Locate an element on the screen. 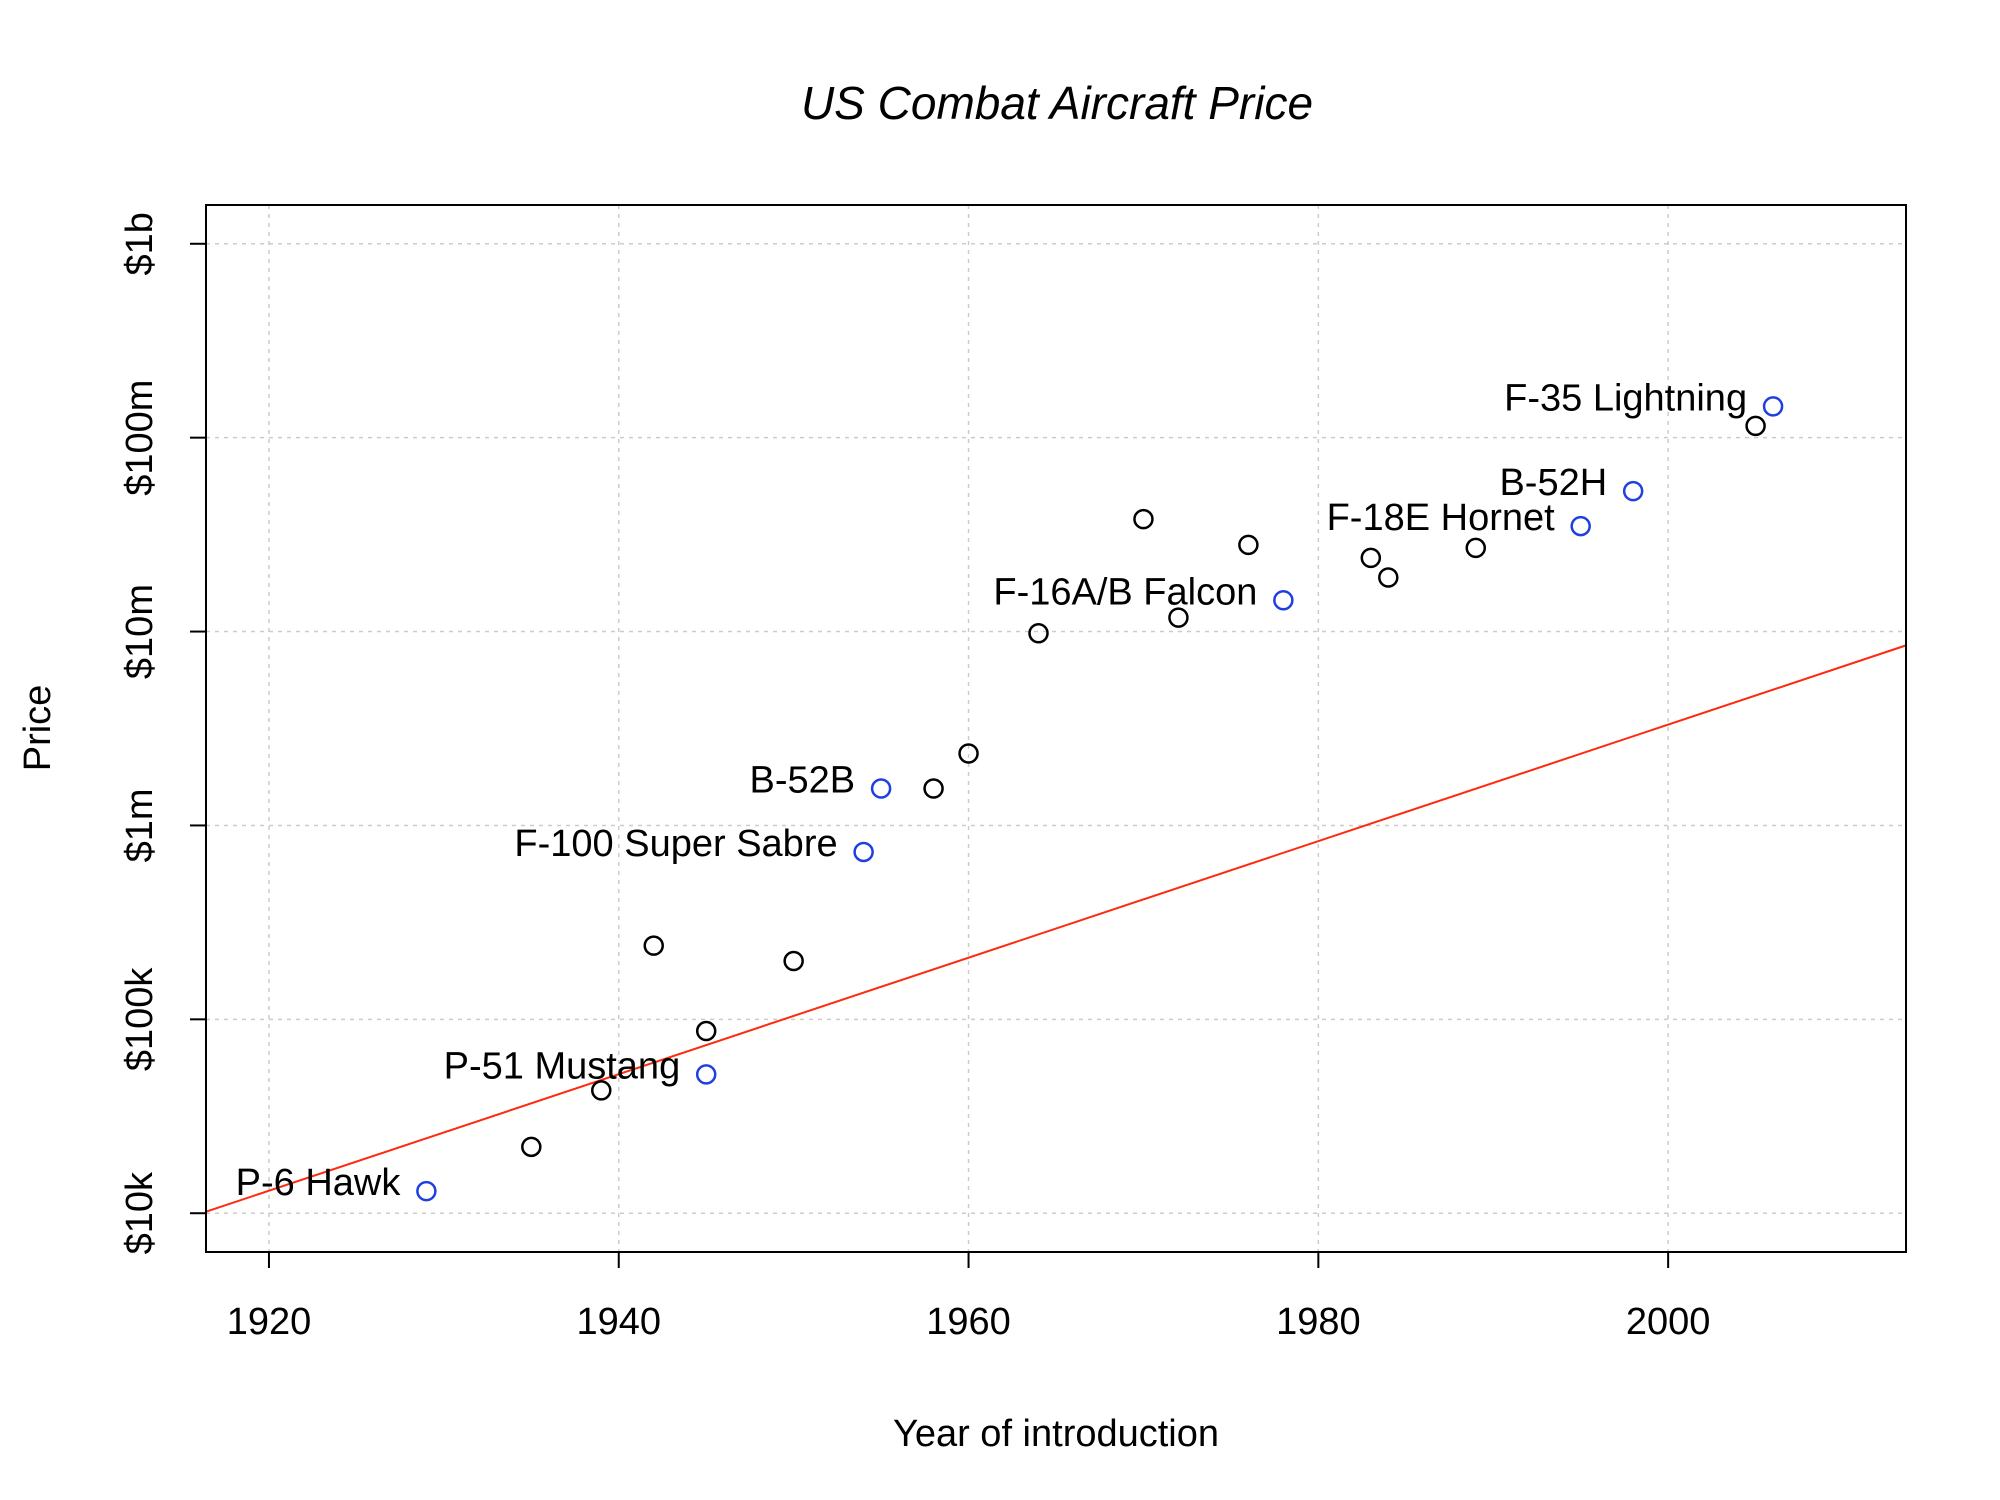 This screenshot has height=1500, width=2000. y-tick-label: $10k is located at coordinates (140, 1212).